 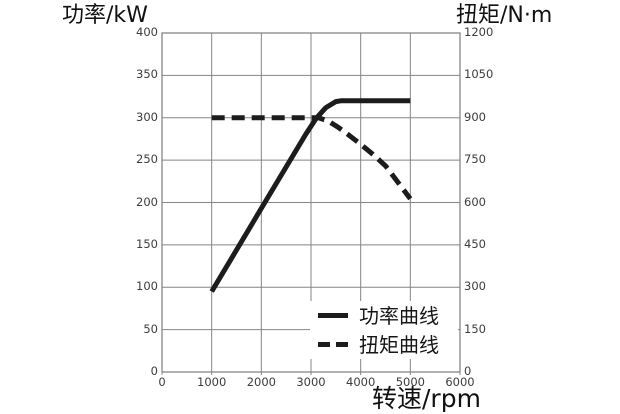 What do you see at coordinates (468, 371) in the screenshot?
I see `right-axis-tick-label: 0` at bounding box center [468, 371].